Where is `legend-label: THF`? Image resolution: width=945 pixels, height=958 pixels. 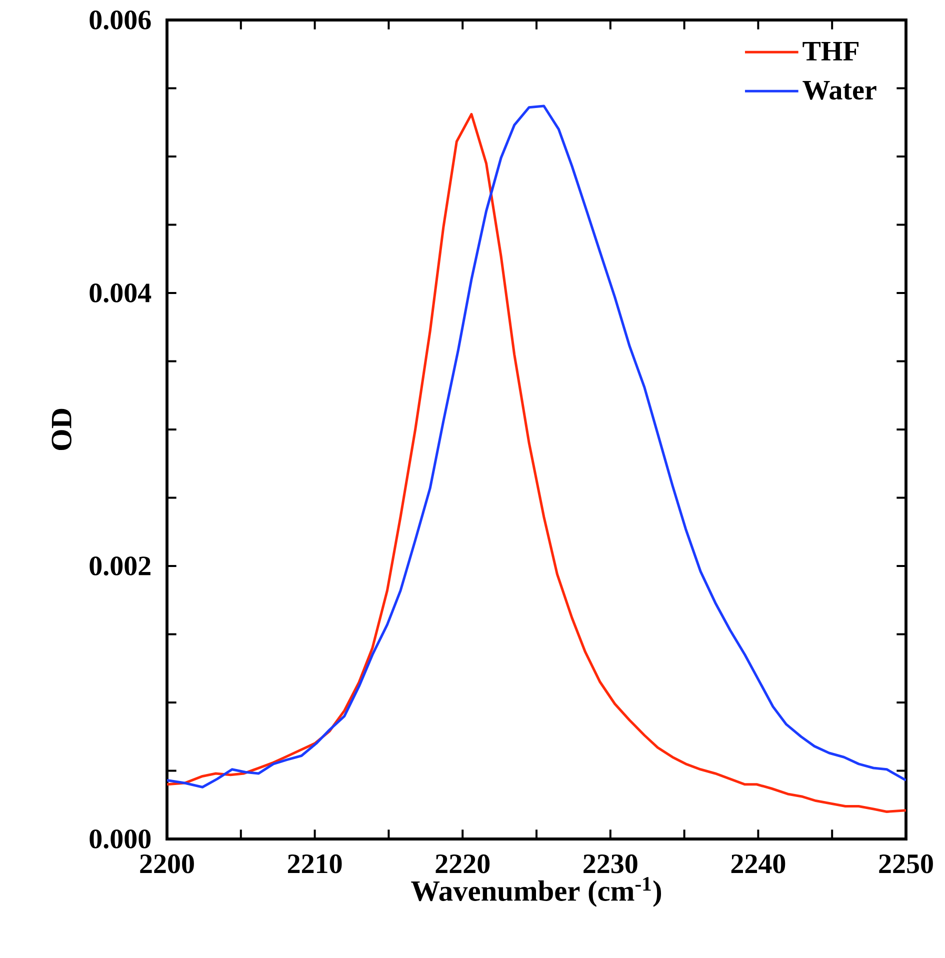 legend-label: THF is located at coordinates (830, 51).